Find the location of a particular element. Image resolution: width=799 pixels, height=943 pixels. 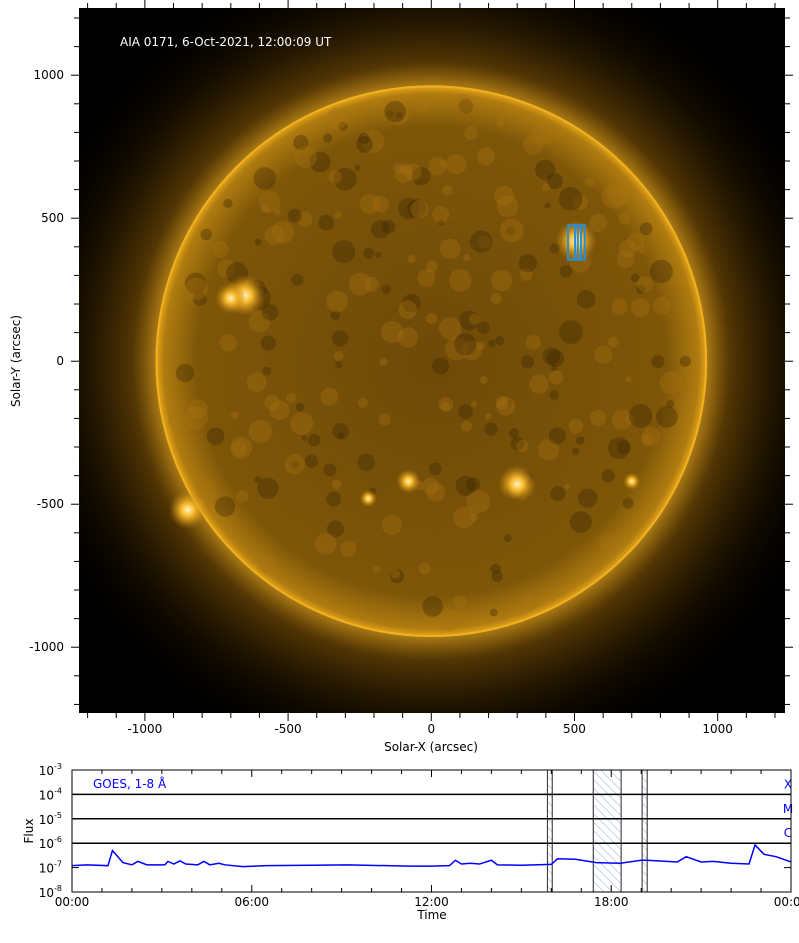

y-tick-label: 500 is located at coordinates (52, 218).